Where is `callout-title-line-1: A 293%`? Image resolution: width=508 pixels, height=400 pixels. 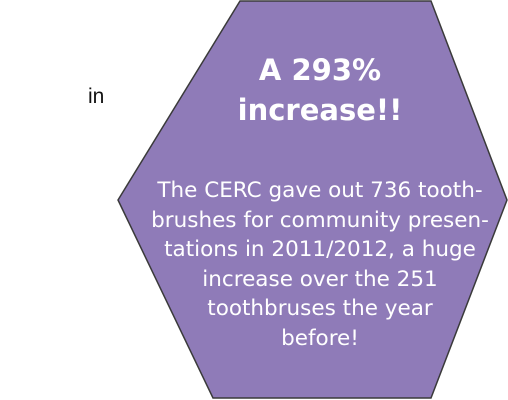 callout-title-line-1: A 293% is located at coordinates (320, 70).